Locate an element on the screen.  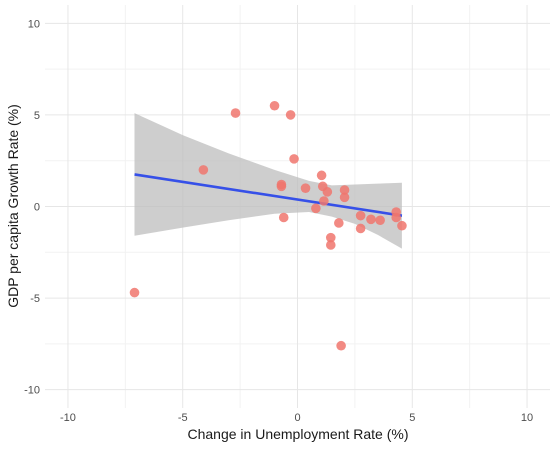
y-axis-title: GDP per capita Growth Rate (%) is located at coordinates (13, 206).